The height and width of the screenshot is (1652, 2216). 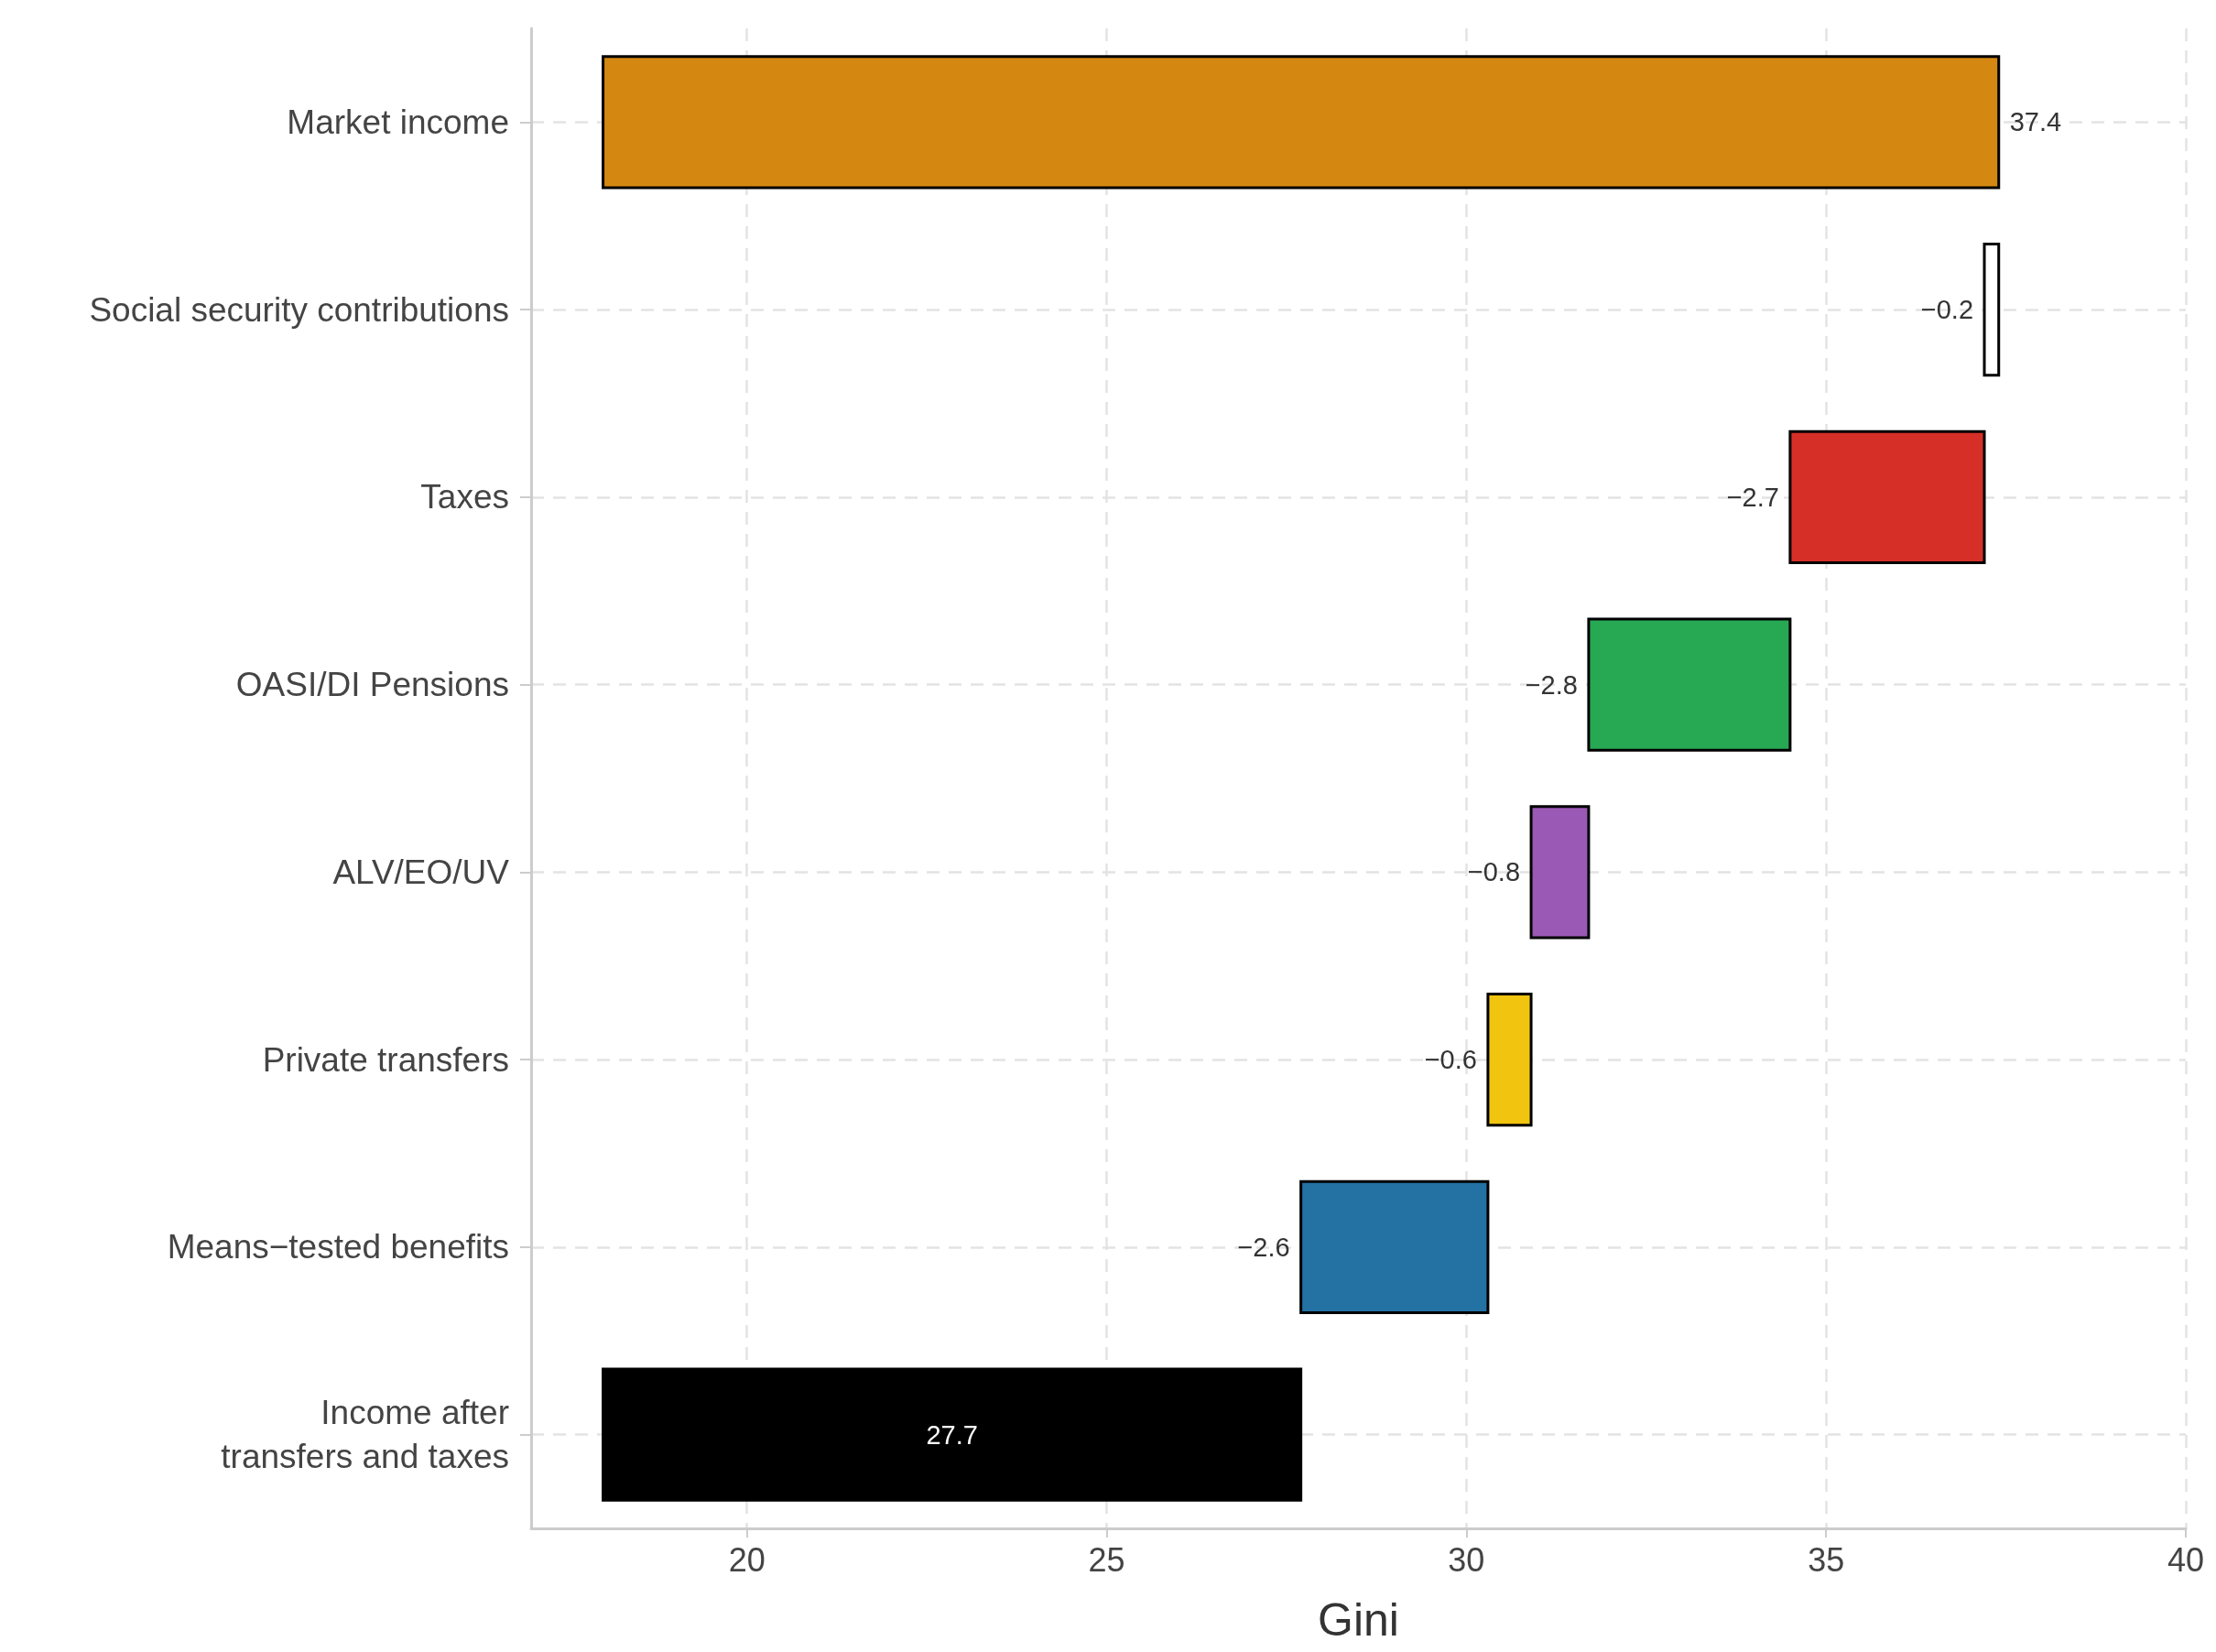 I want to click on y-tick-label: OASI/DI Pensions, so click(x=372, y=685).